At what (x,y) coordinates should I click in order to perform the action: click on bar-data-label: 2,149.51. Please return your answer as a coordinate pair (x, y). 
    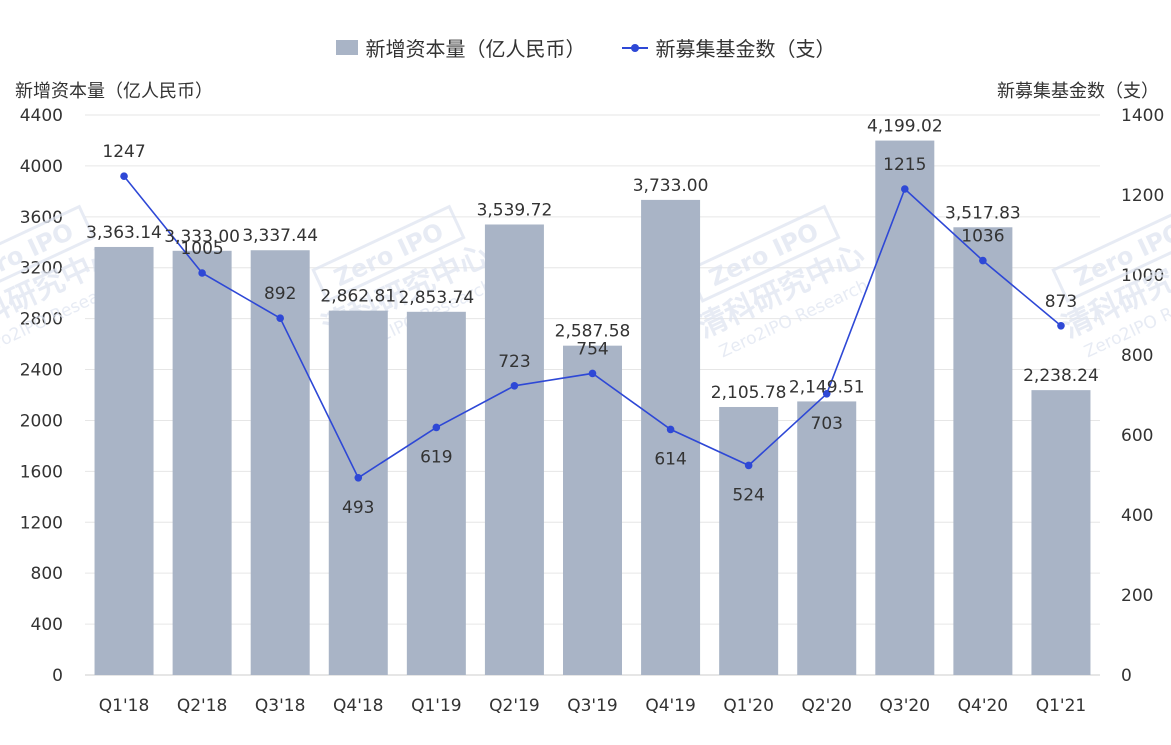
    Looking at the image, I should click on (827, 387).